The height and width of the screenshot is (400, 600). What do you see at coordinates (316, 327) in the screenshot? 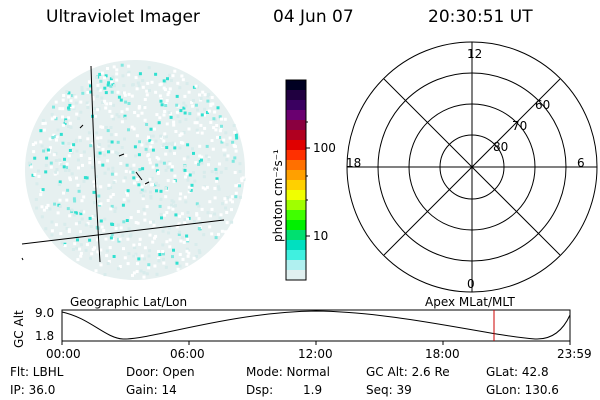
I see `orbit-plot` at bounding box center [316, 327].